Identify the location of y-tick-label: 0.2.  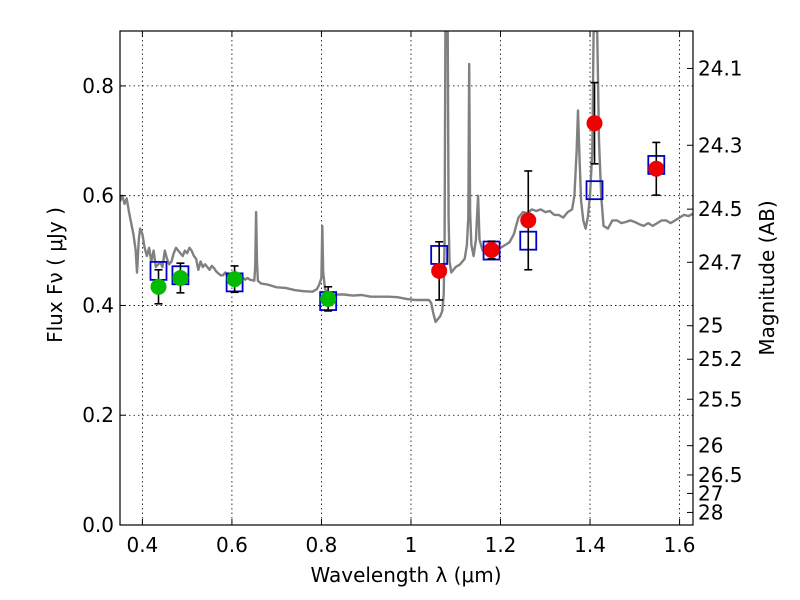
(98, 415).